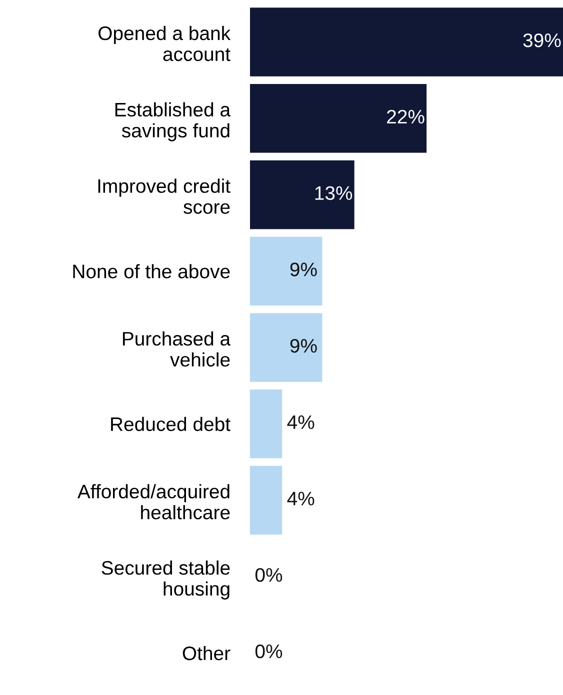 This screenshot has height=695, width=563. What do you see at coordinates (333, 193) in the screenshot?
I see `data-label: 13%` at bounding box center [333, 193].